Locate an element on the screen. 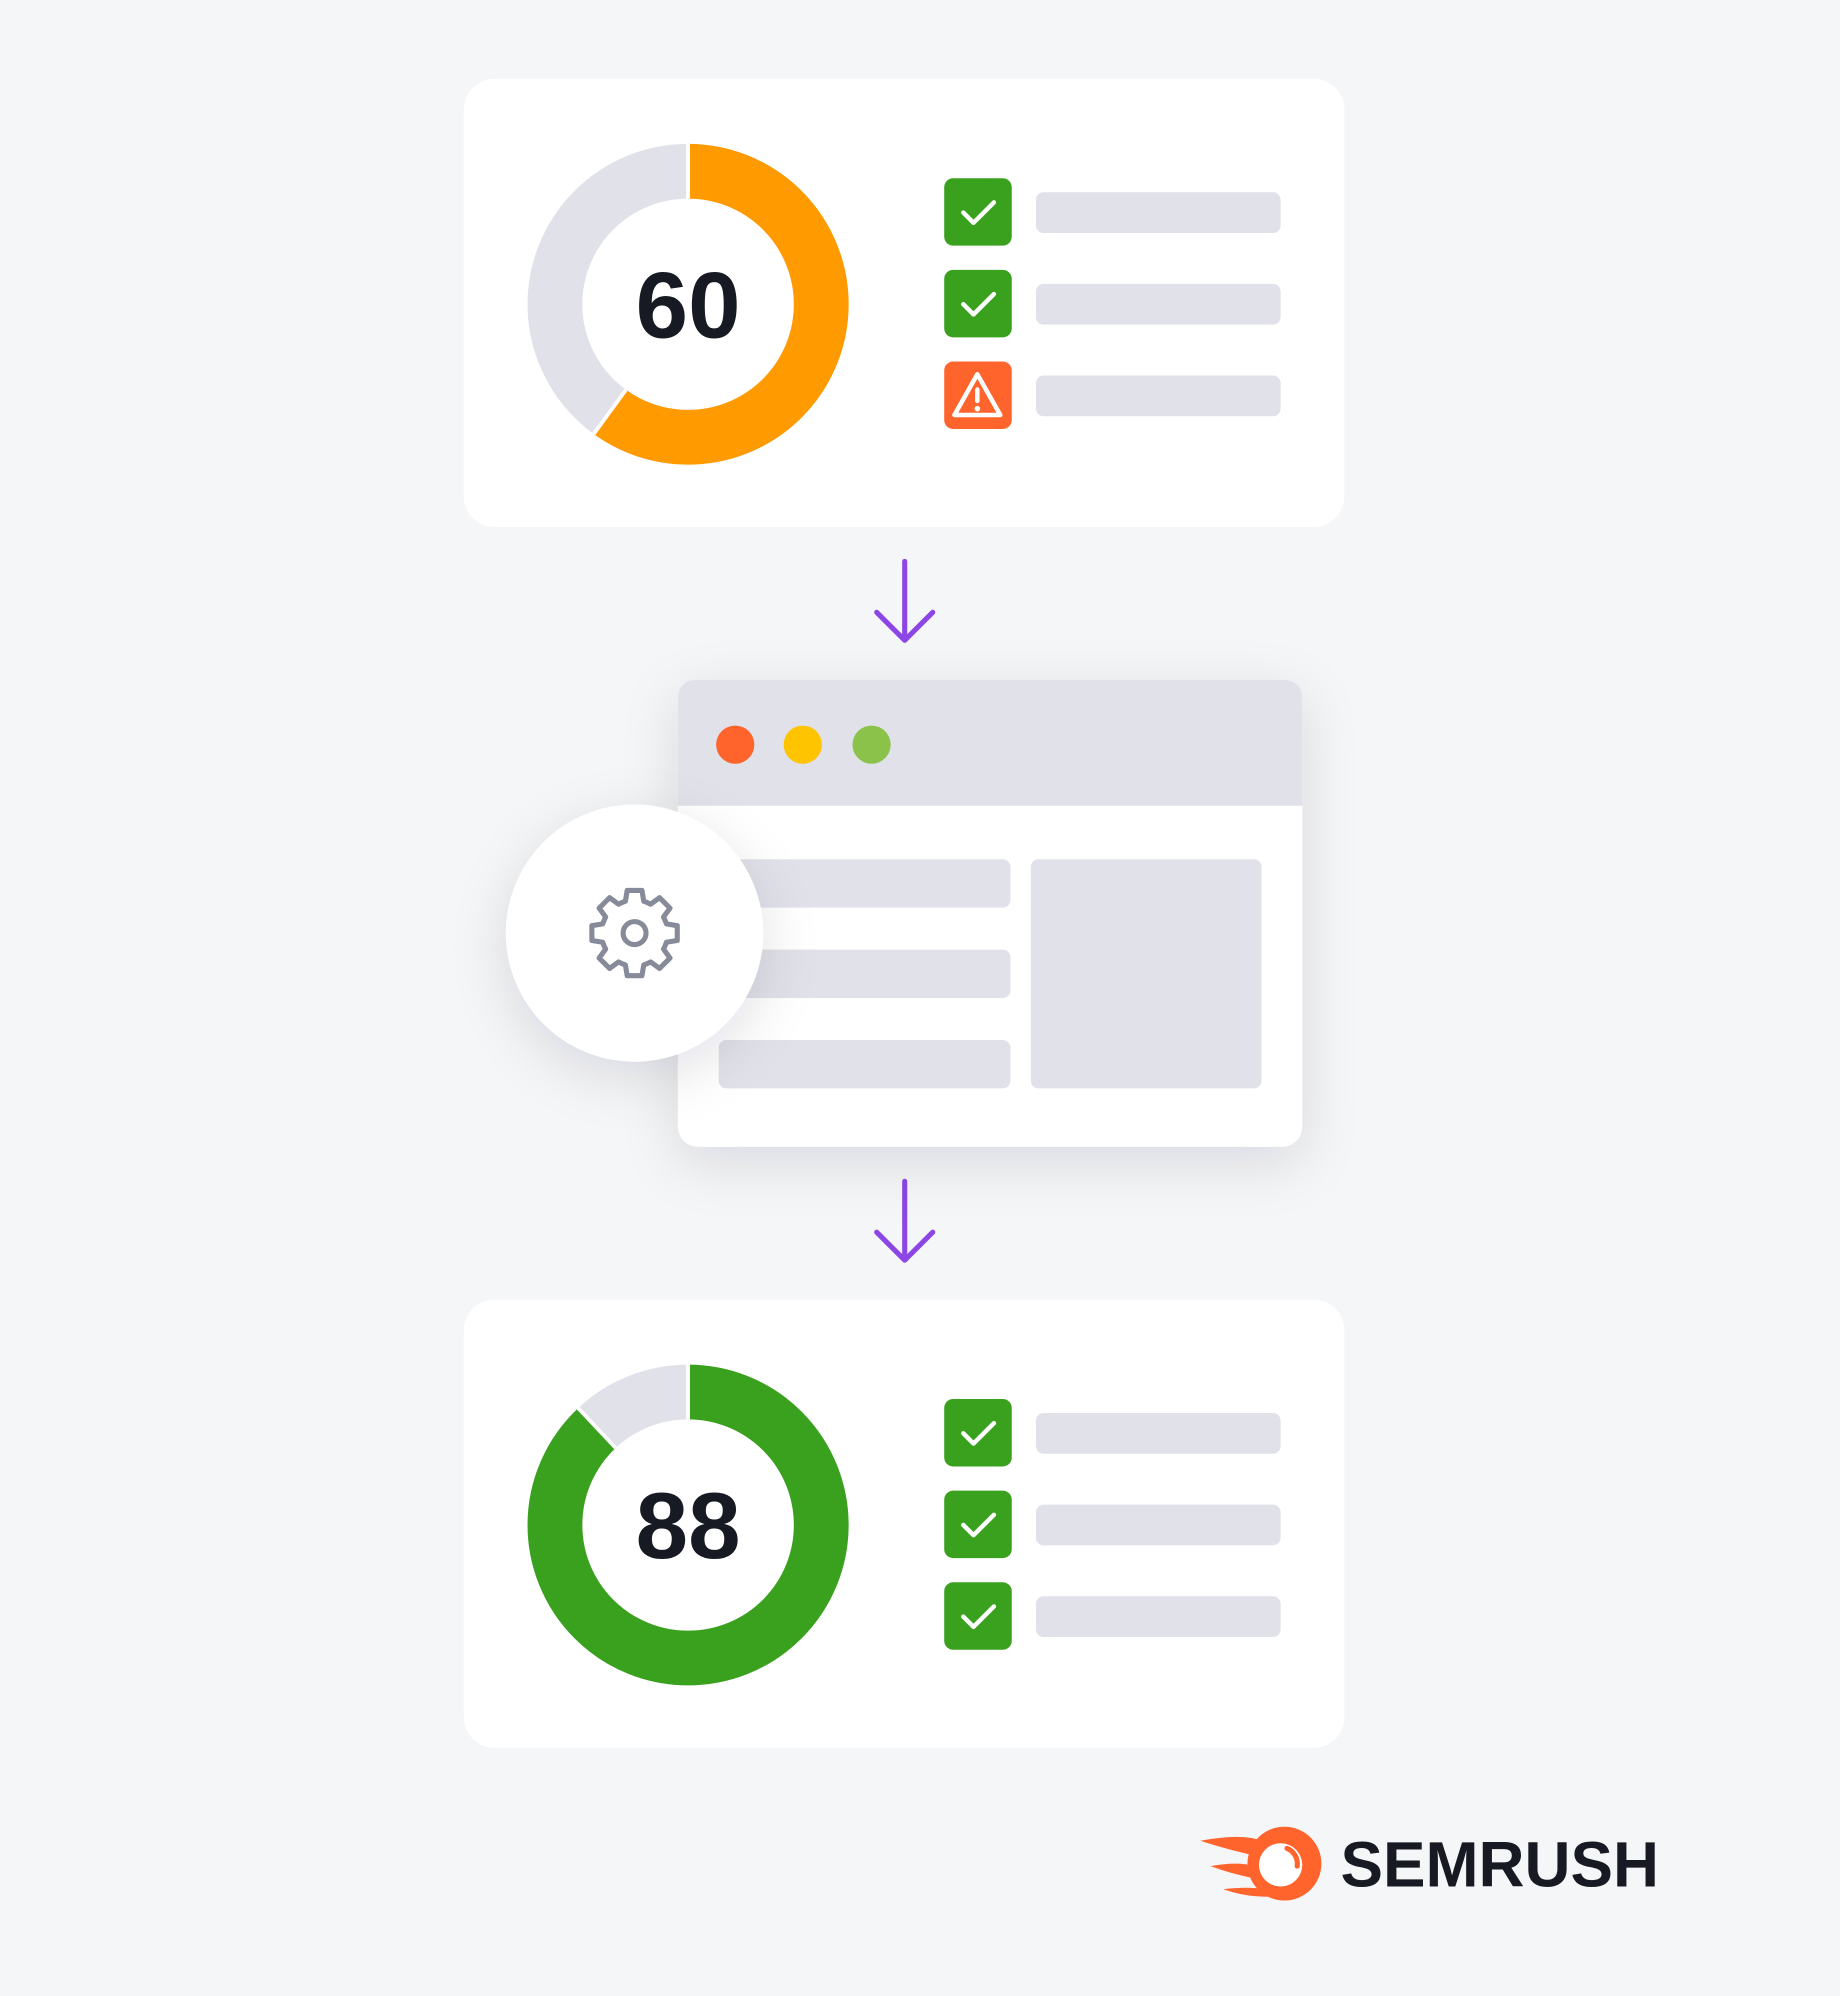 The width and height of the screenshot is (1840, 1996). score-value: 88 is located at coordinates (688, 1525).